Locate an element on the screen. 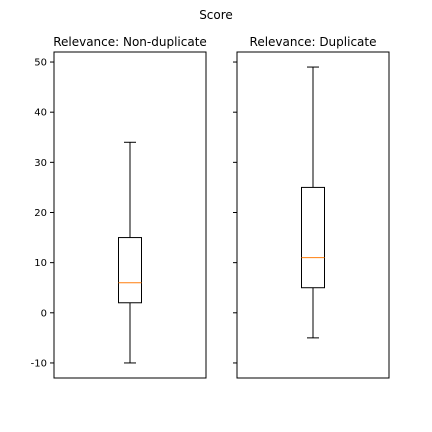  y-axis-left: -10 0 10 20 30 40 50 is located at coordinates (42, 213).